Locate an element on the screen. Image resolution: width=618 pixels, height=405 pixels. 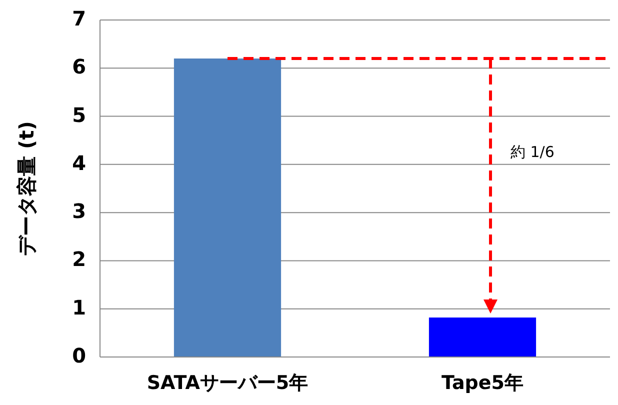
y-tick-label: 1 is located at coordinates (79, 307).